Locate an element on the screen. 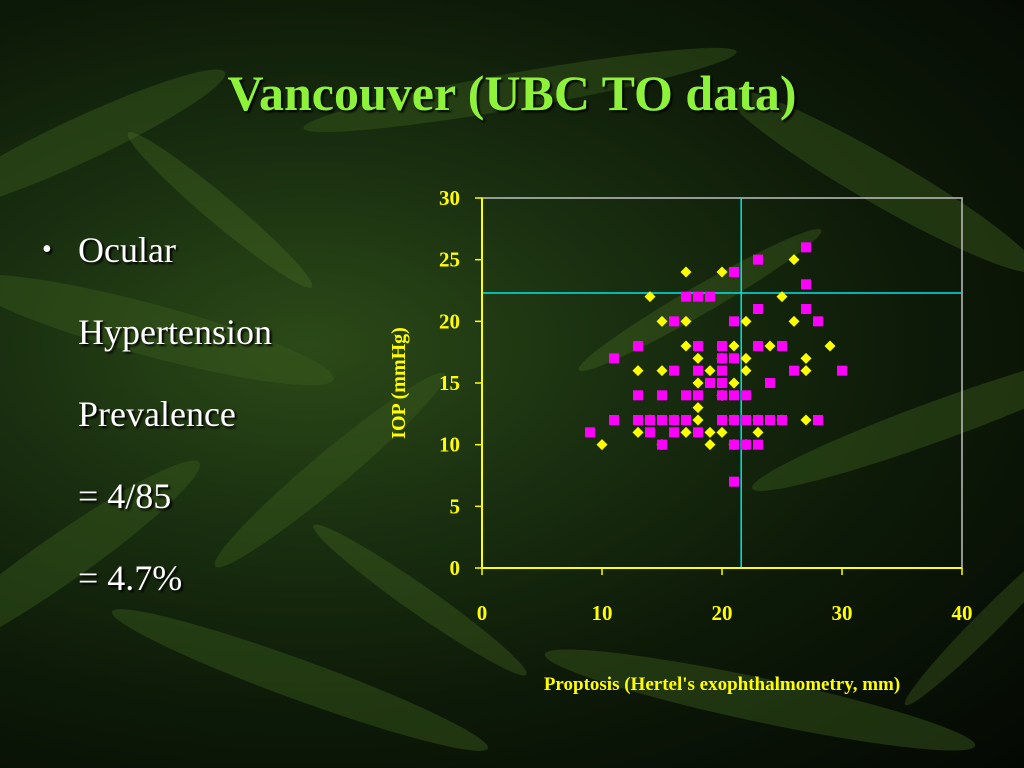 This screenshot has height=768, width=1024. bullet-item: • Ocular is located at coordinates (207, 263).